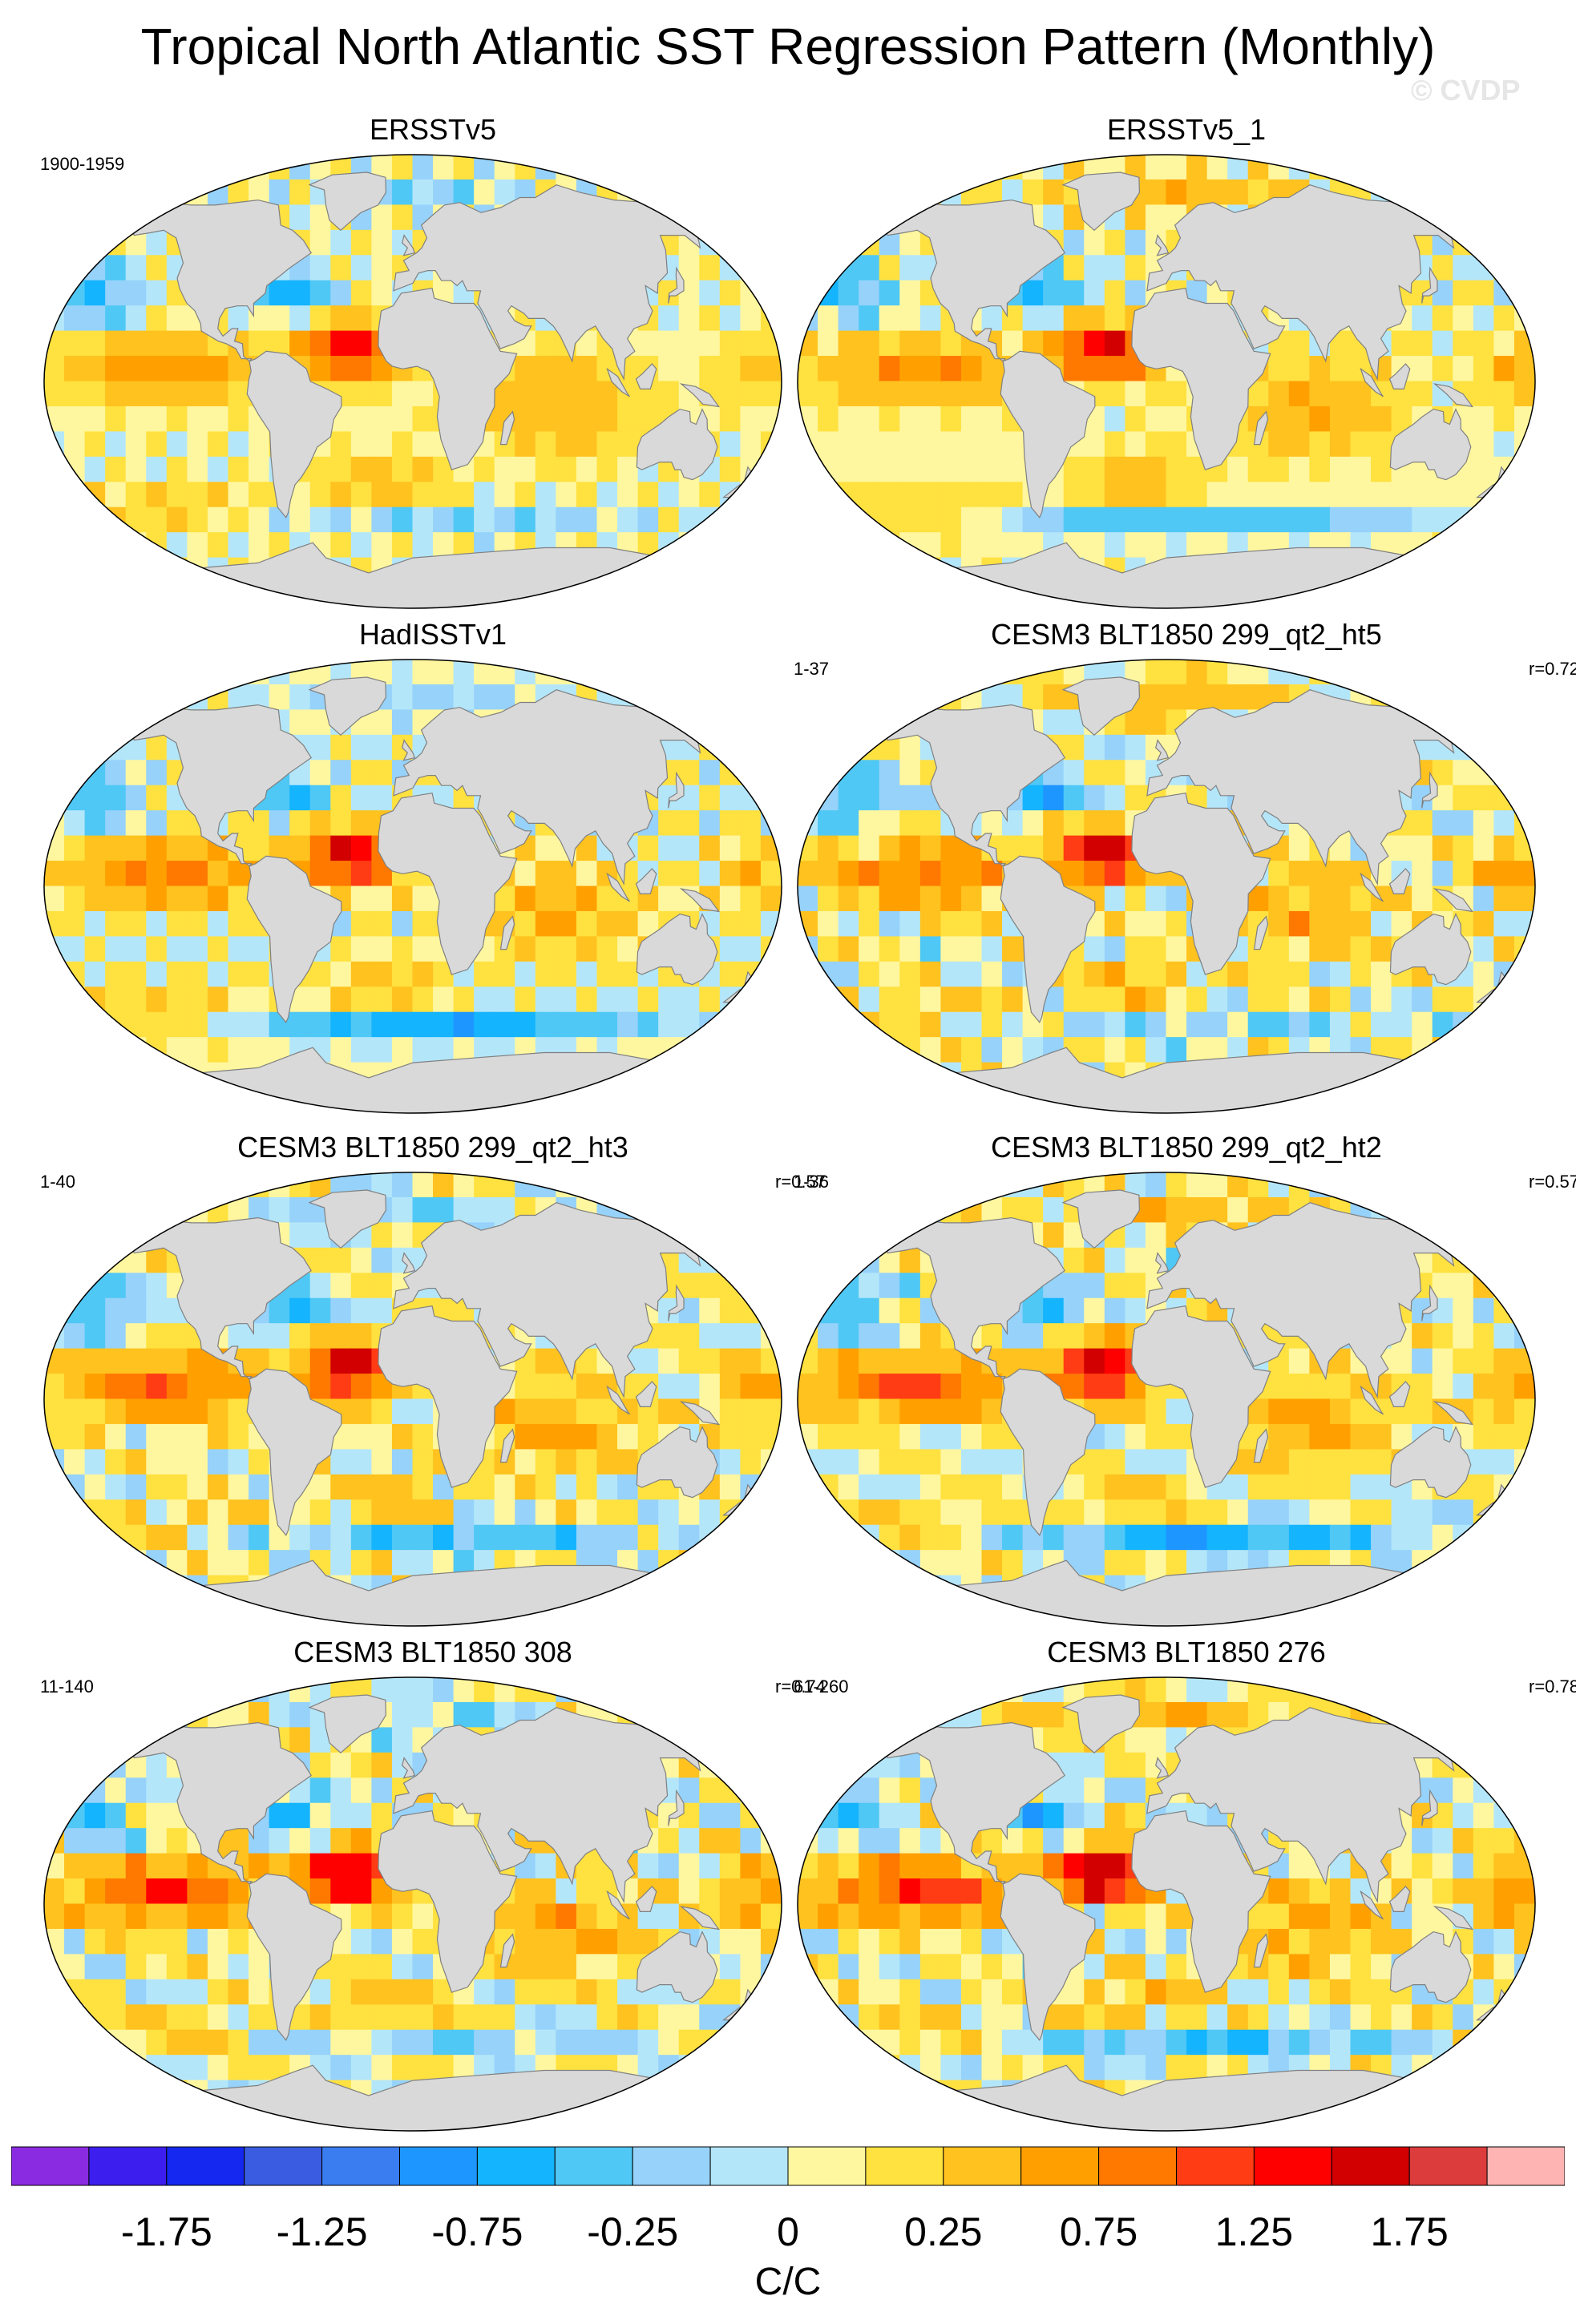 The height and width of the screenshot is (2324, 1576). I want to click on land-newGuinea, so click(1453, 1413).